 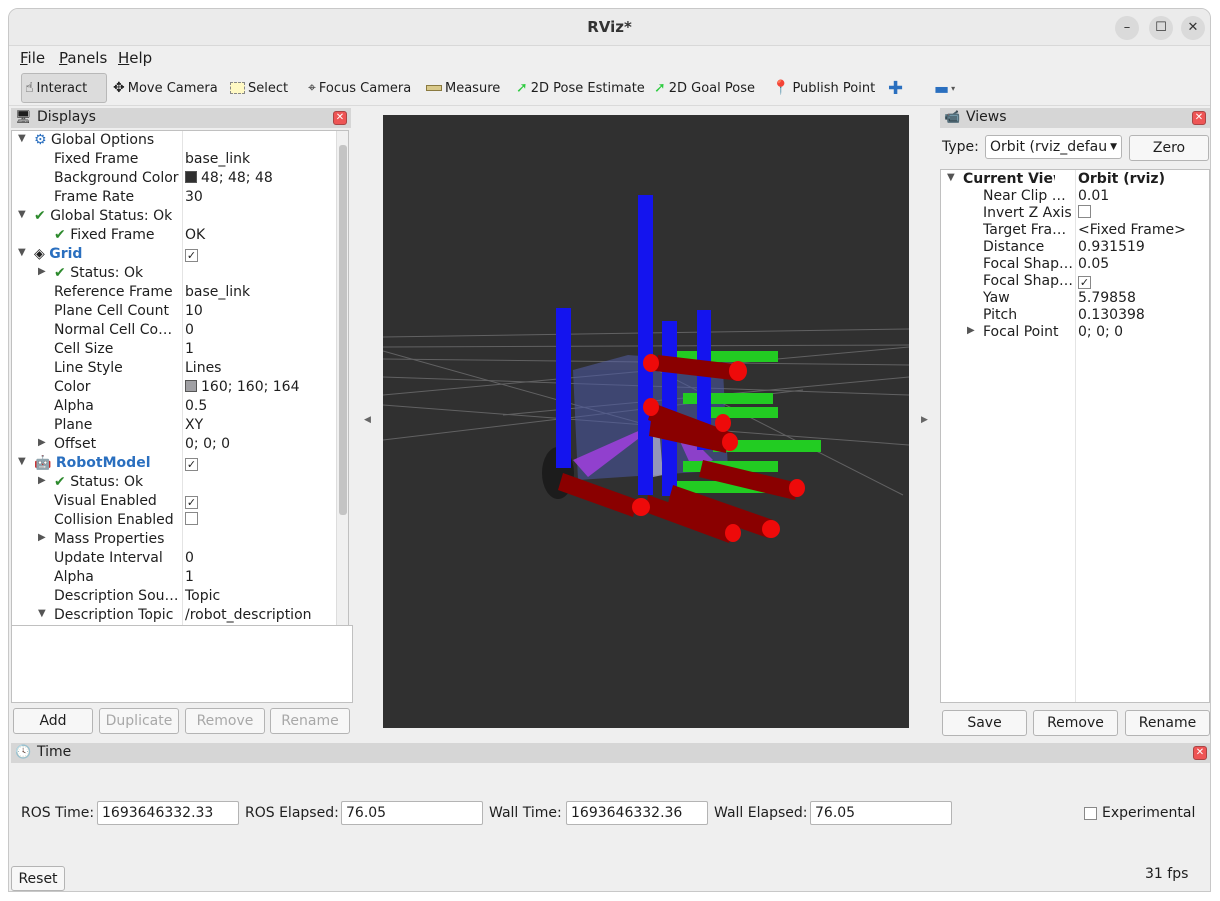 What do you see at coordinates (1064, 247) in the screenshot?
I see `tree-row: Distance 0.931519` at bounding box center [1064, 247].